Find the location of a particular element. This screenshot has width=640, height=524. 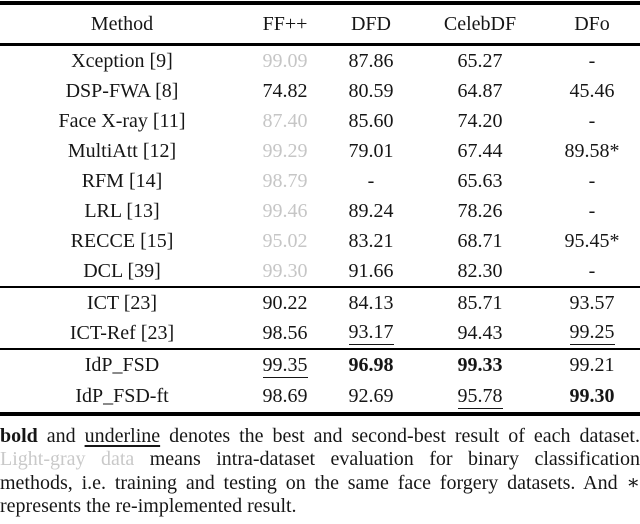

table-row: IdP_FSD-ft 98.69 92.69 95.78 99.30 is located at coordinates (320, 396).